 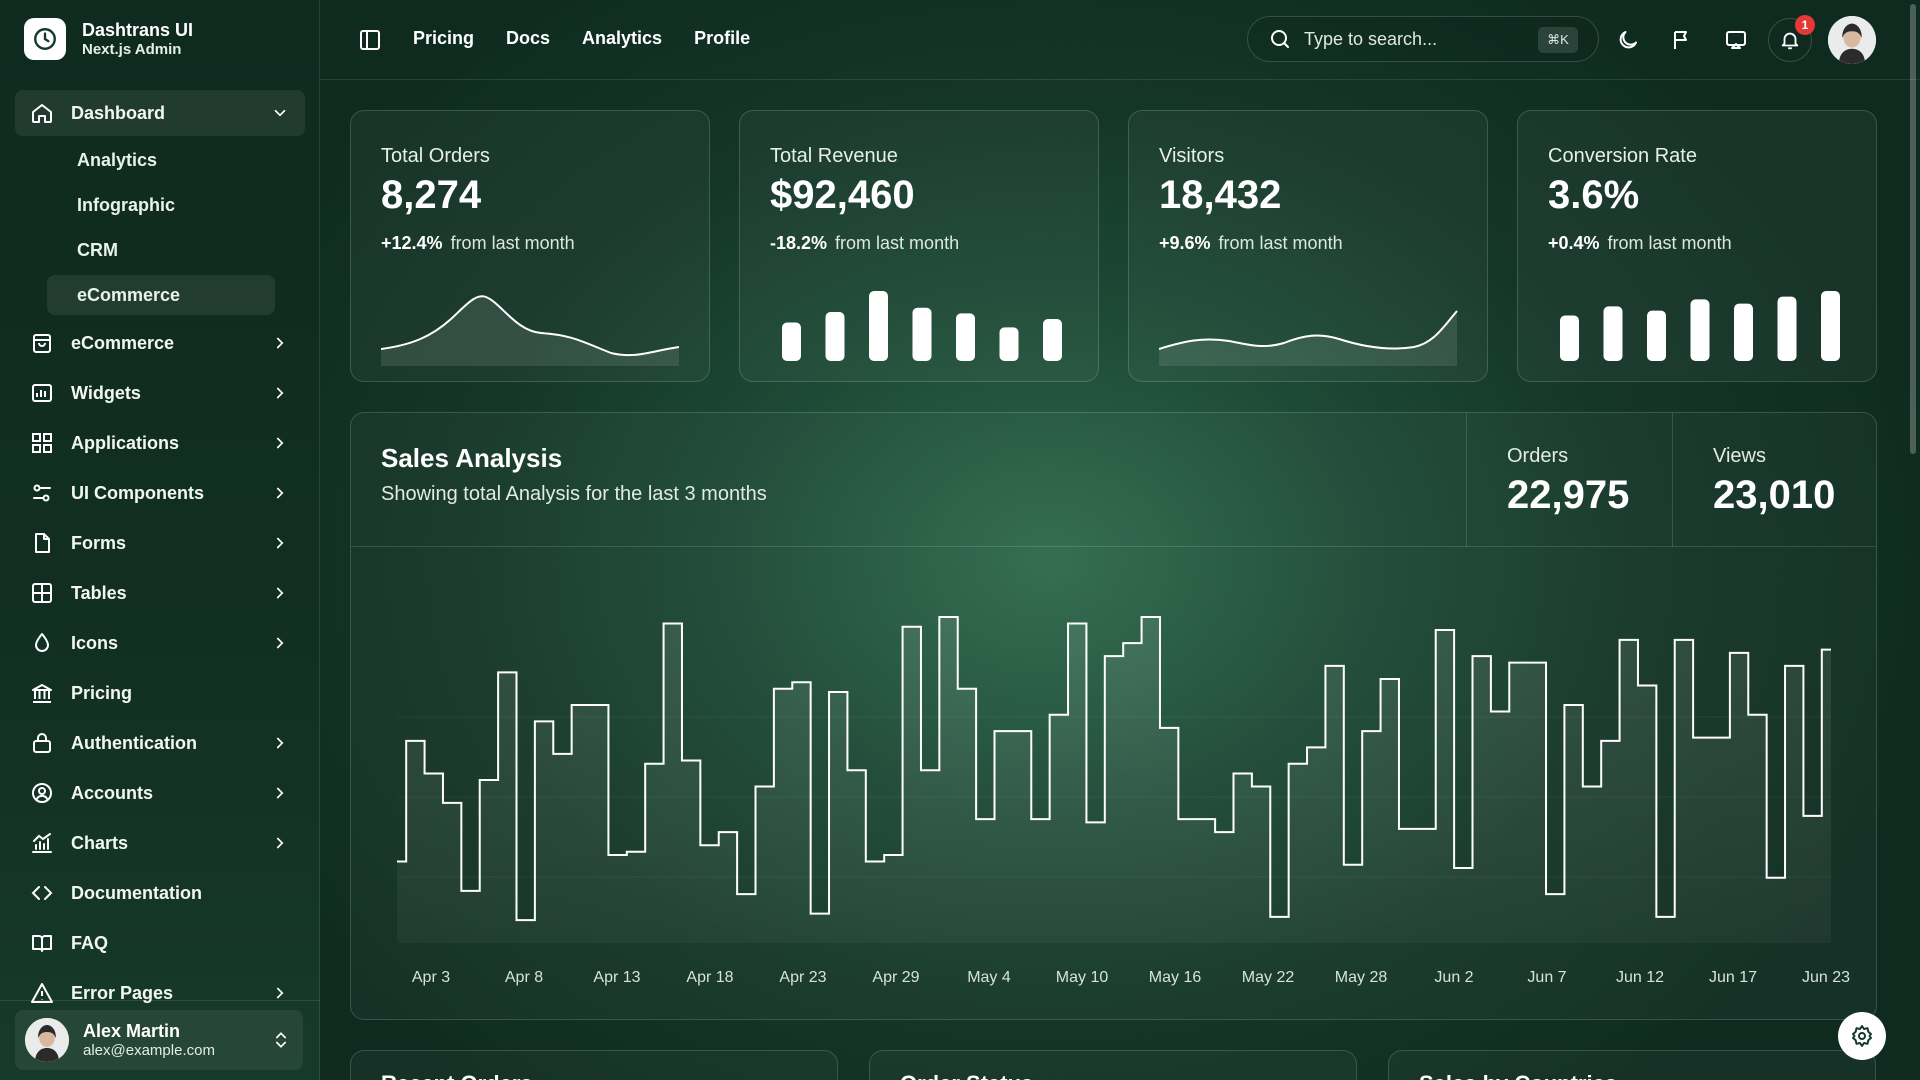 What do you see at coordinates (97, 249) in the screenshot?
I see `sidebar-subitem-crm: CRM` at bounding box center [97, 249].